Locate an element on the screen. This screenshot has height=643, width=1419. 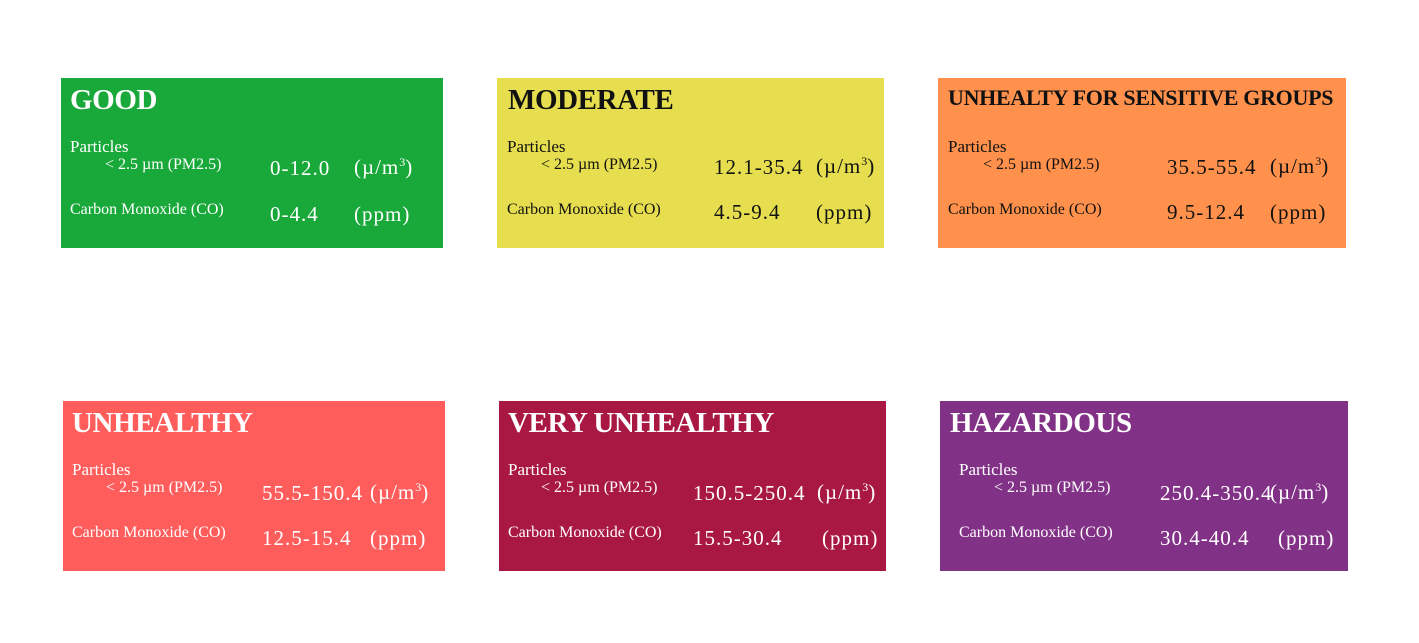
pm25-range: 12.1-35.4 is located at coordinates (759, 167).